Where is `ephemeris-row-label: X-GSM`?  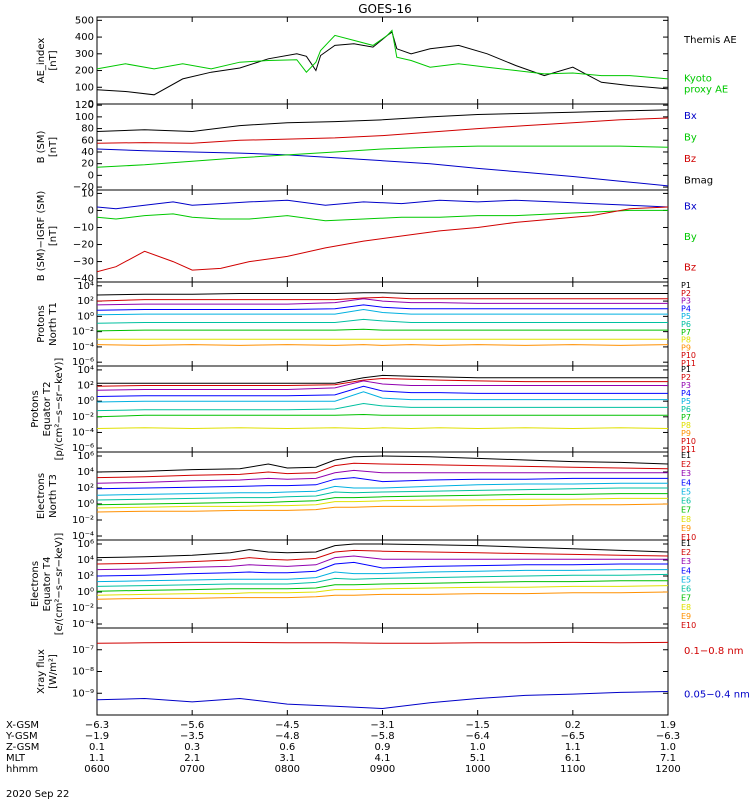
ephemeris-row-label: X-GSM is located at coordinates (22, 725).